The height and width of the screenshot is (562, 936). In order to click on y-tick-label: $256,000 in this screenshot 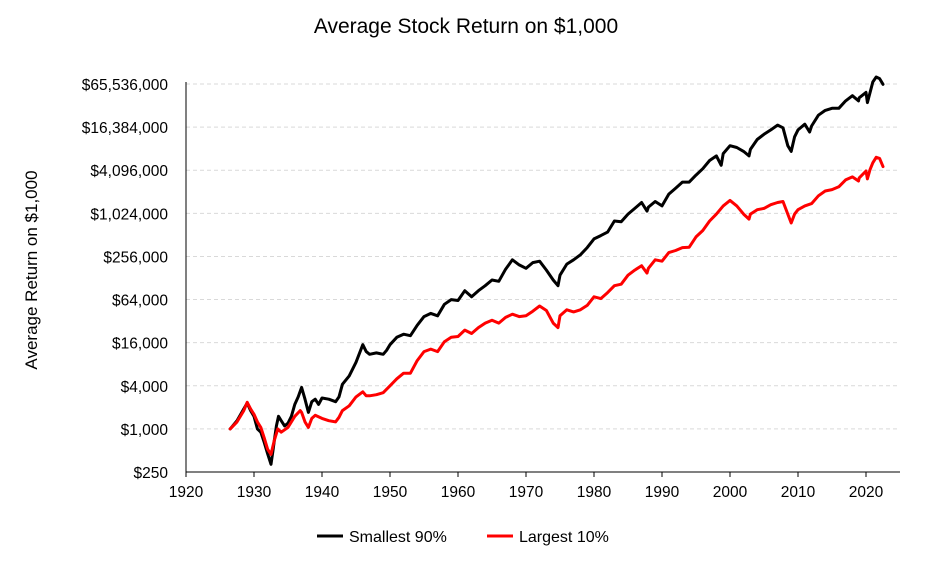, I will do `click(135, 257)`.